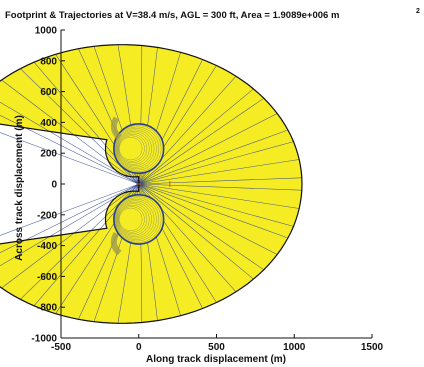 This screenshot has width=424, height=367. Describe the element at coordinates (116, 244) in the screenshot. I see `lower-notch-shade` at that location.